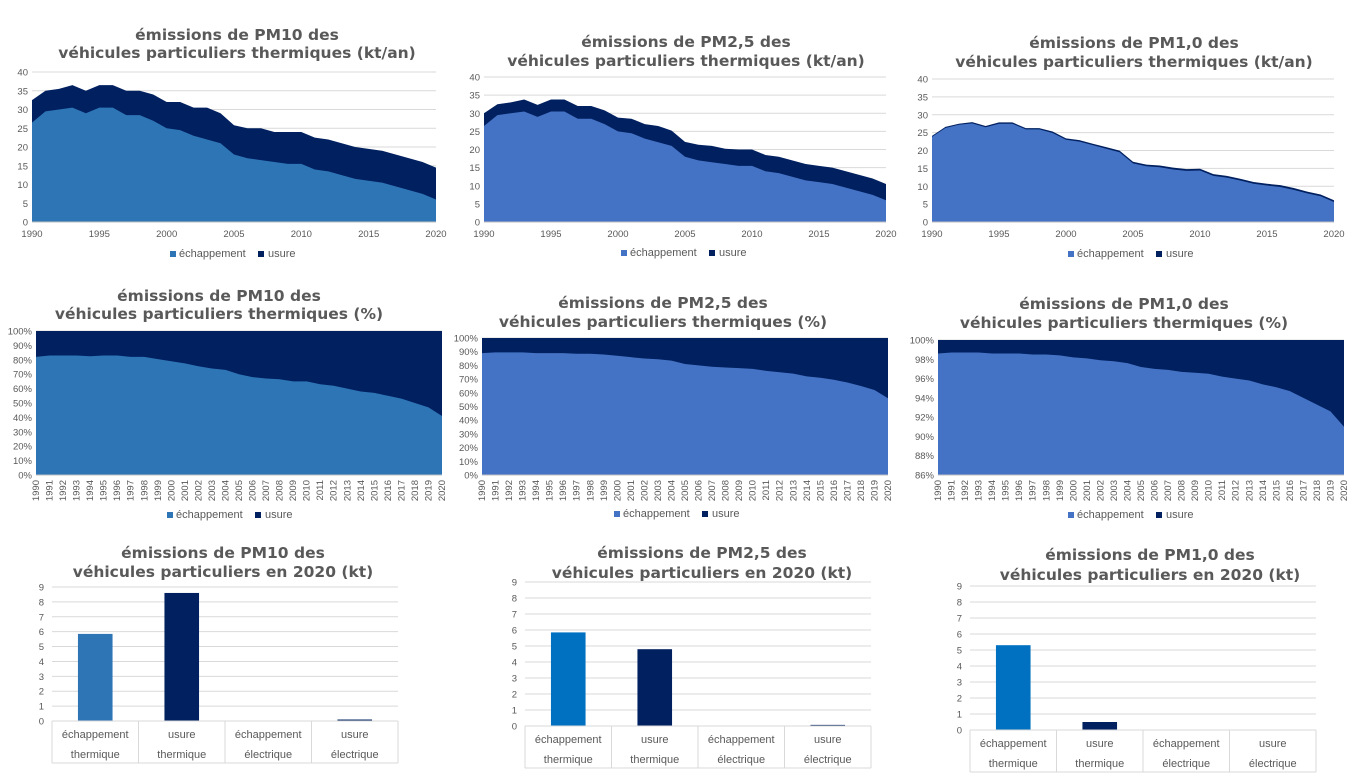  I want to click on chart-title-line: véhicules particuliers en 2020 (kt), so click(223, 572).